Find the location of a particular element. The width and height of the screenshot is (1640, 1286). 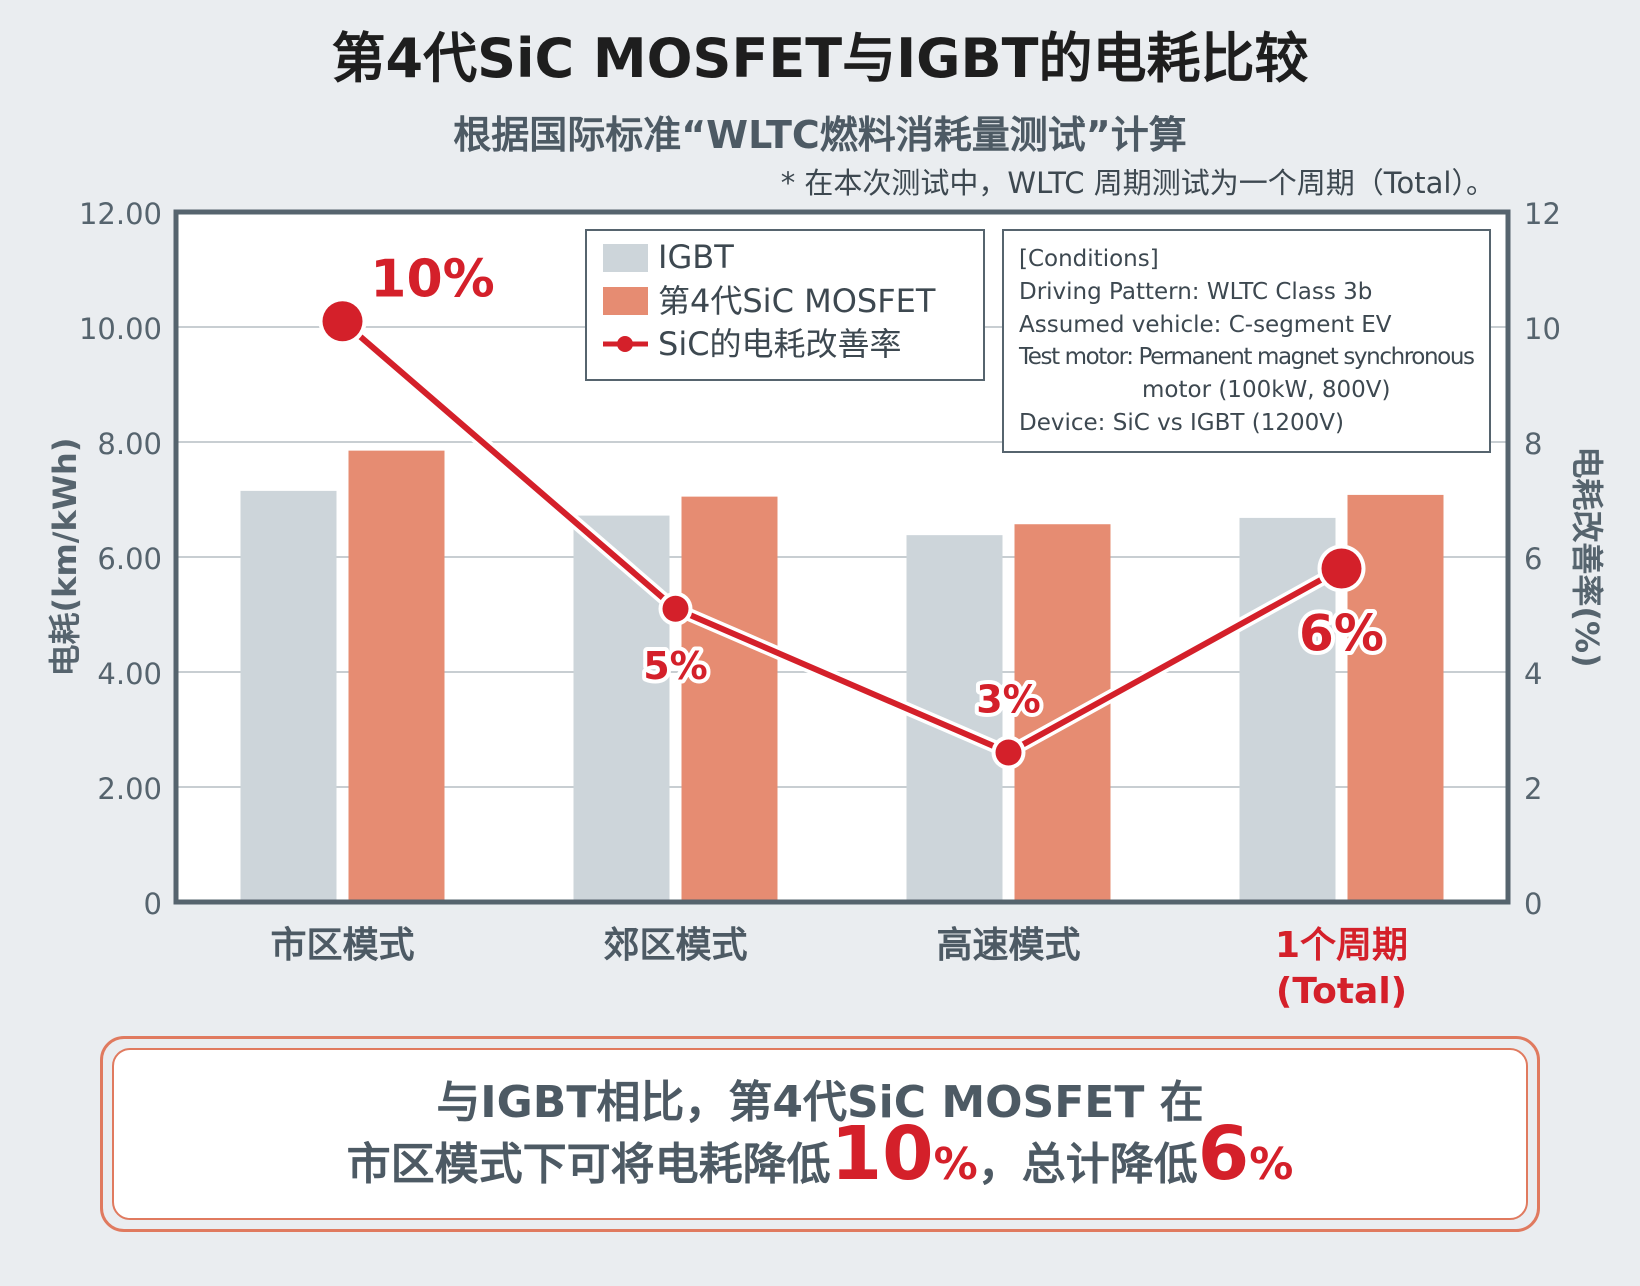

legend-box is located at coordinates (785, 305).